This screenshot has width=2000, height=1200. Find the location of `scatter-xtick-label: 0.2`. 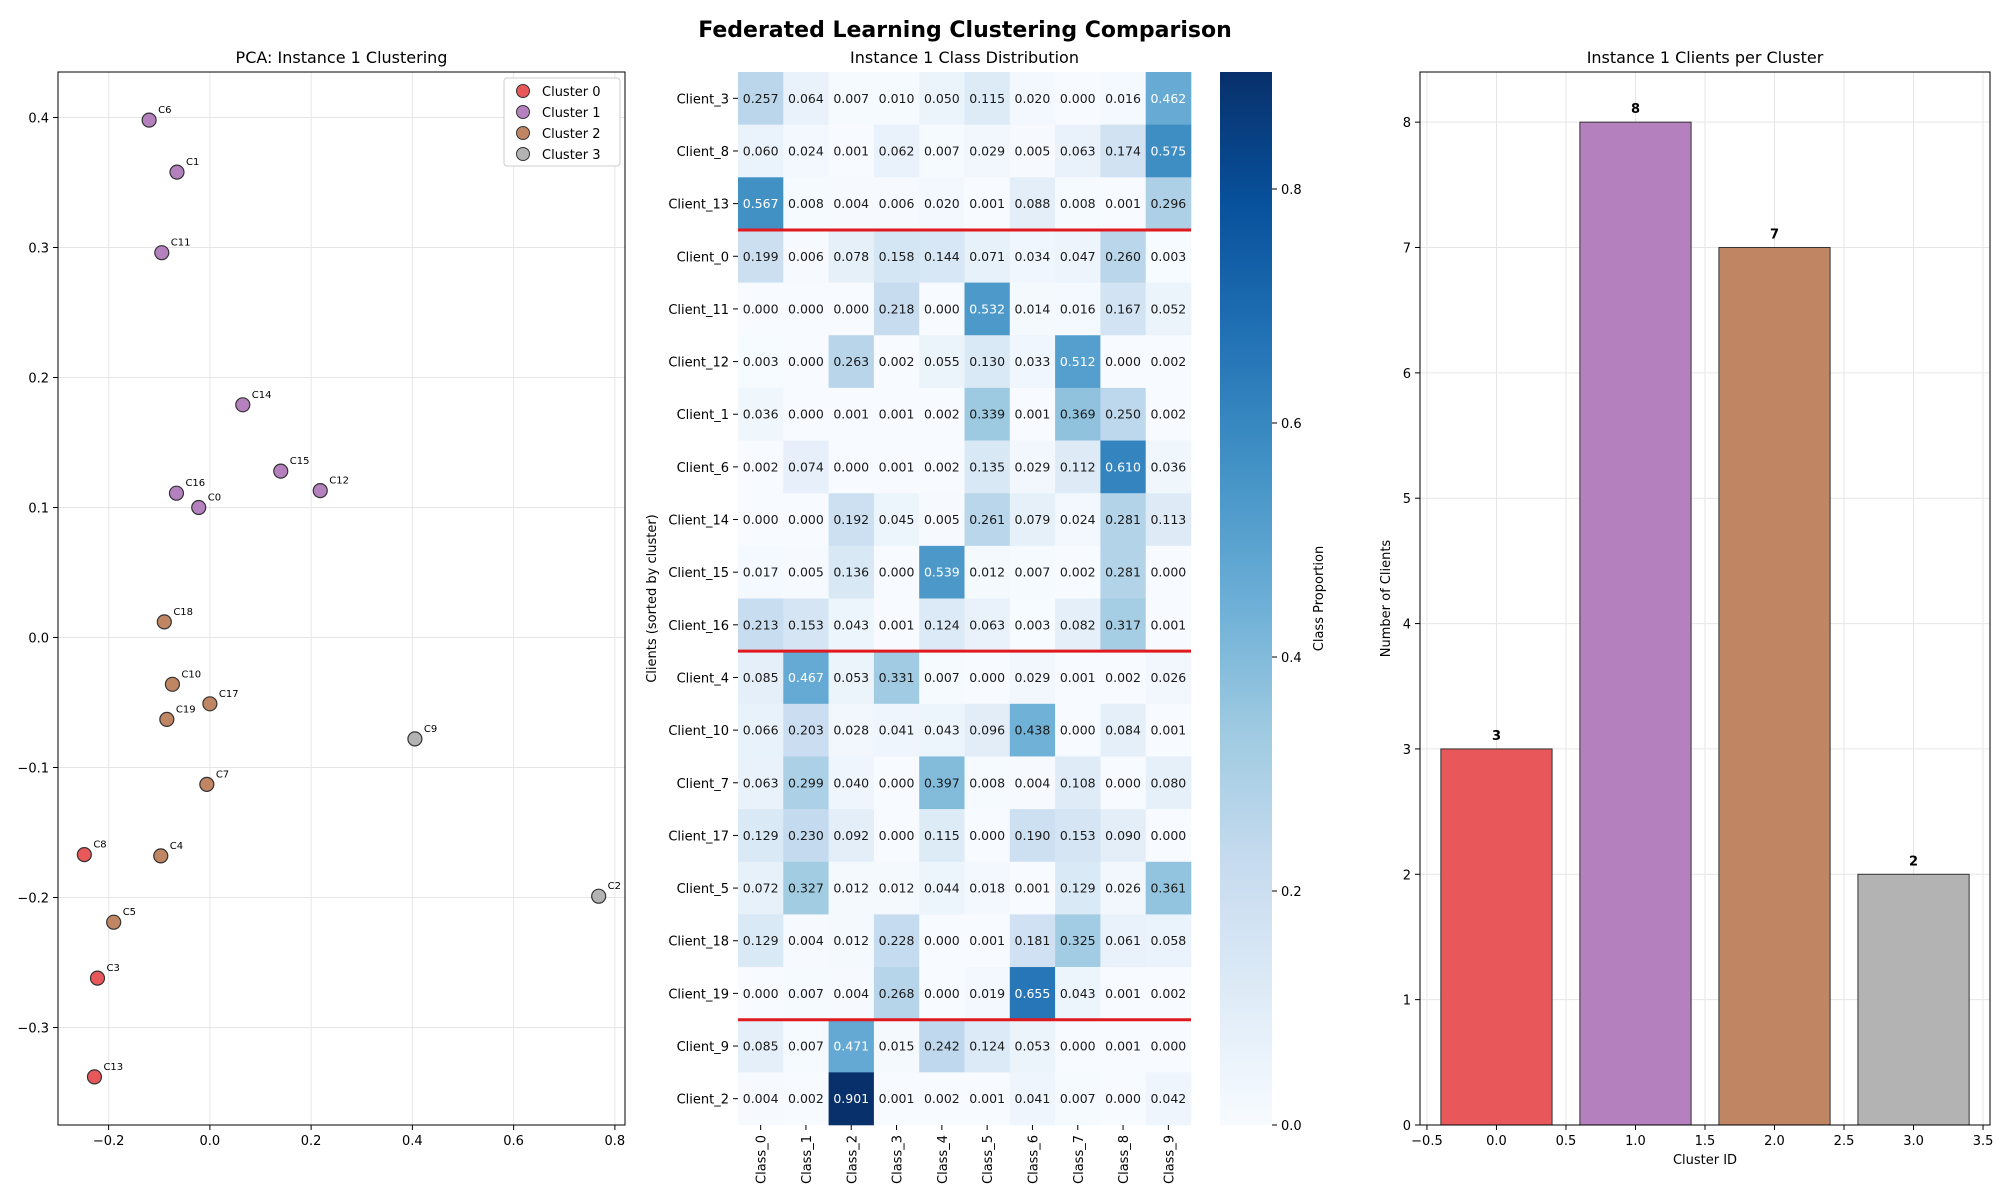

scatter-xtick-label: 0.2 is located at coordinates (311, 1141).